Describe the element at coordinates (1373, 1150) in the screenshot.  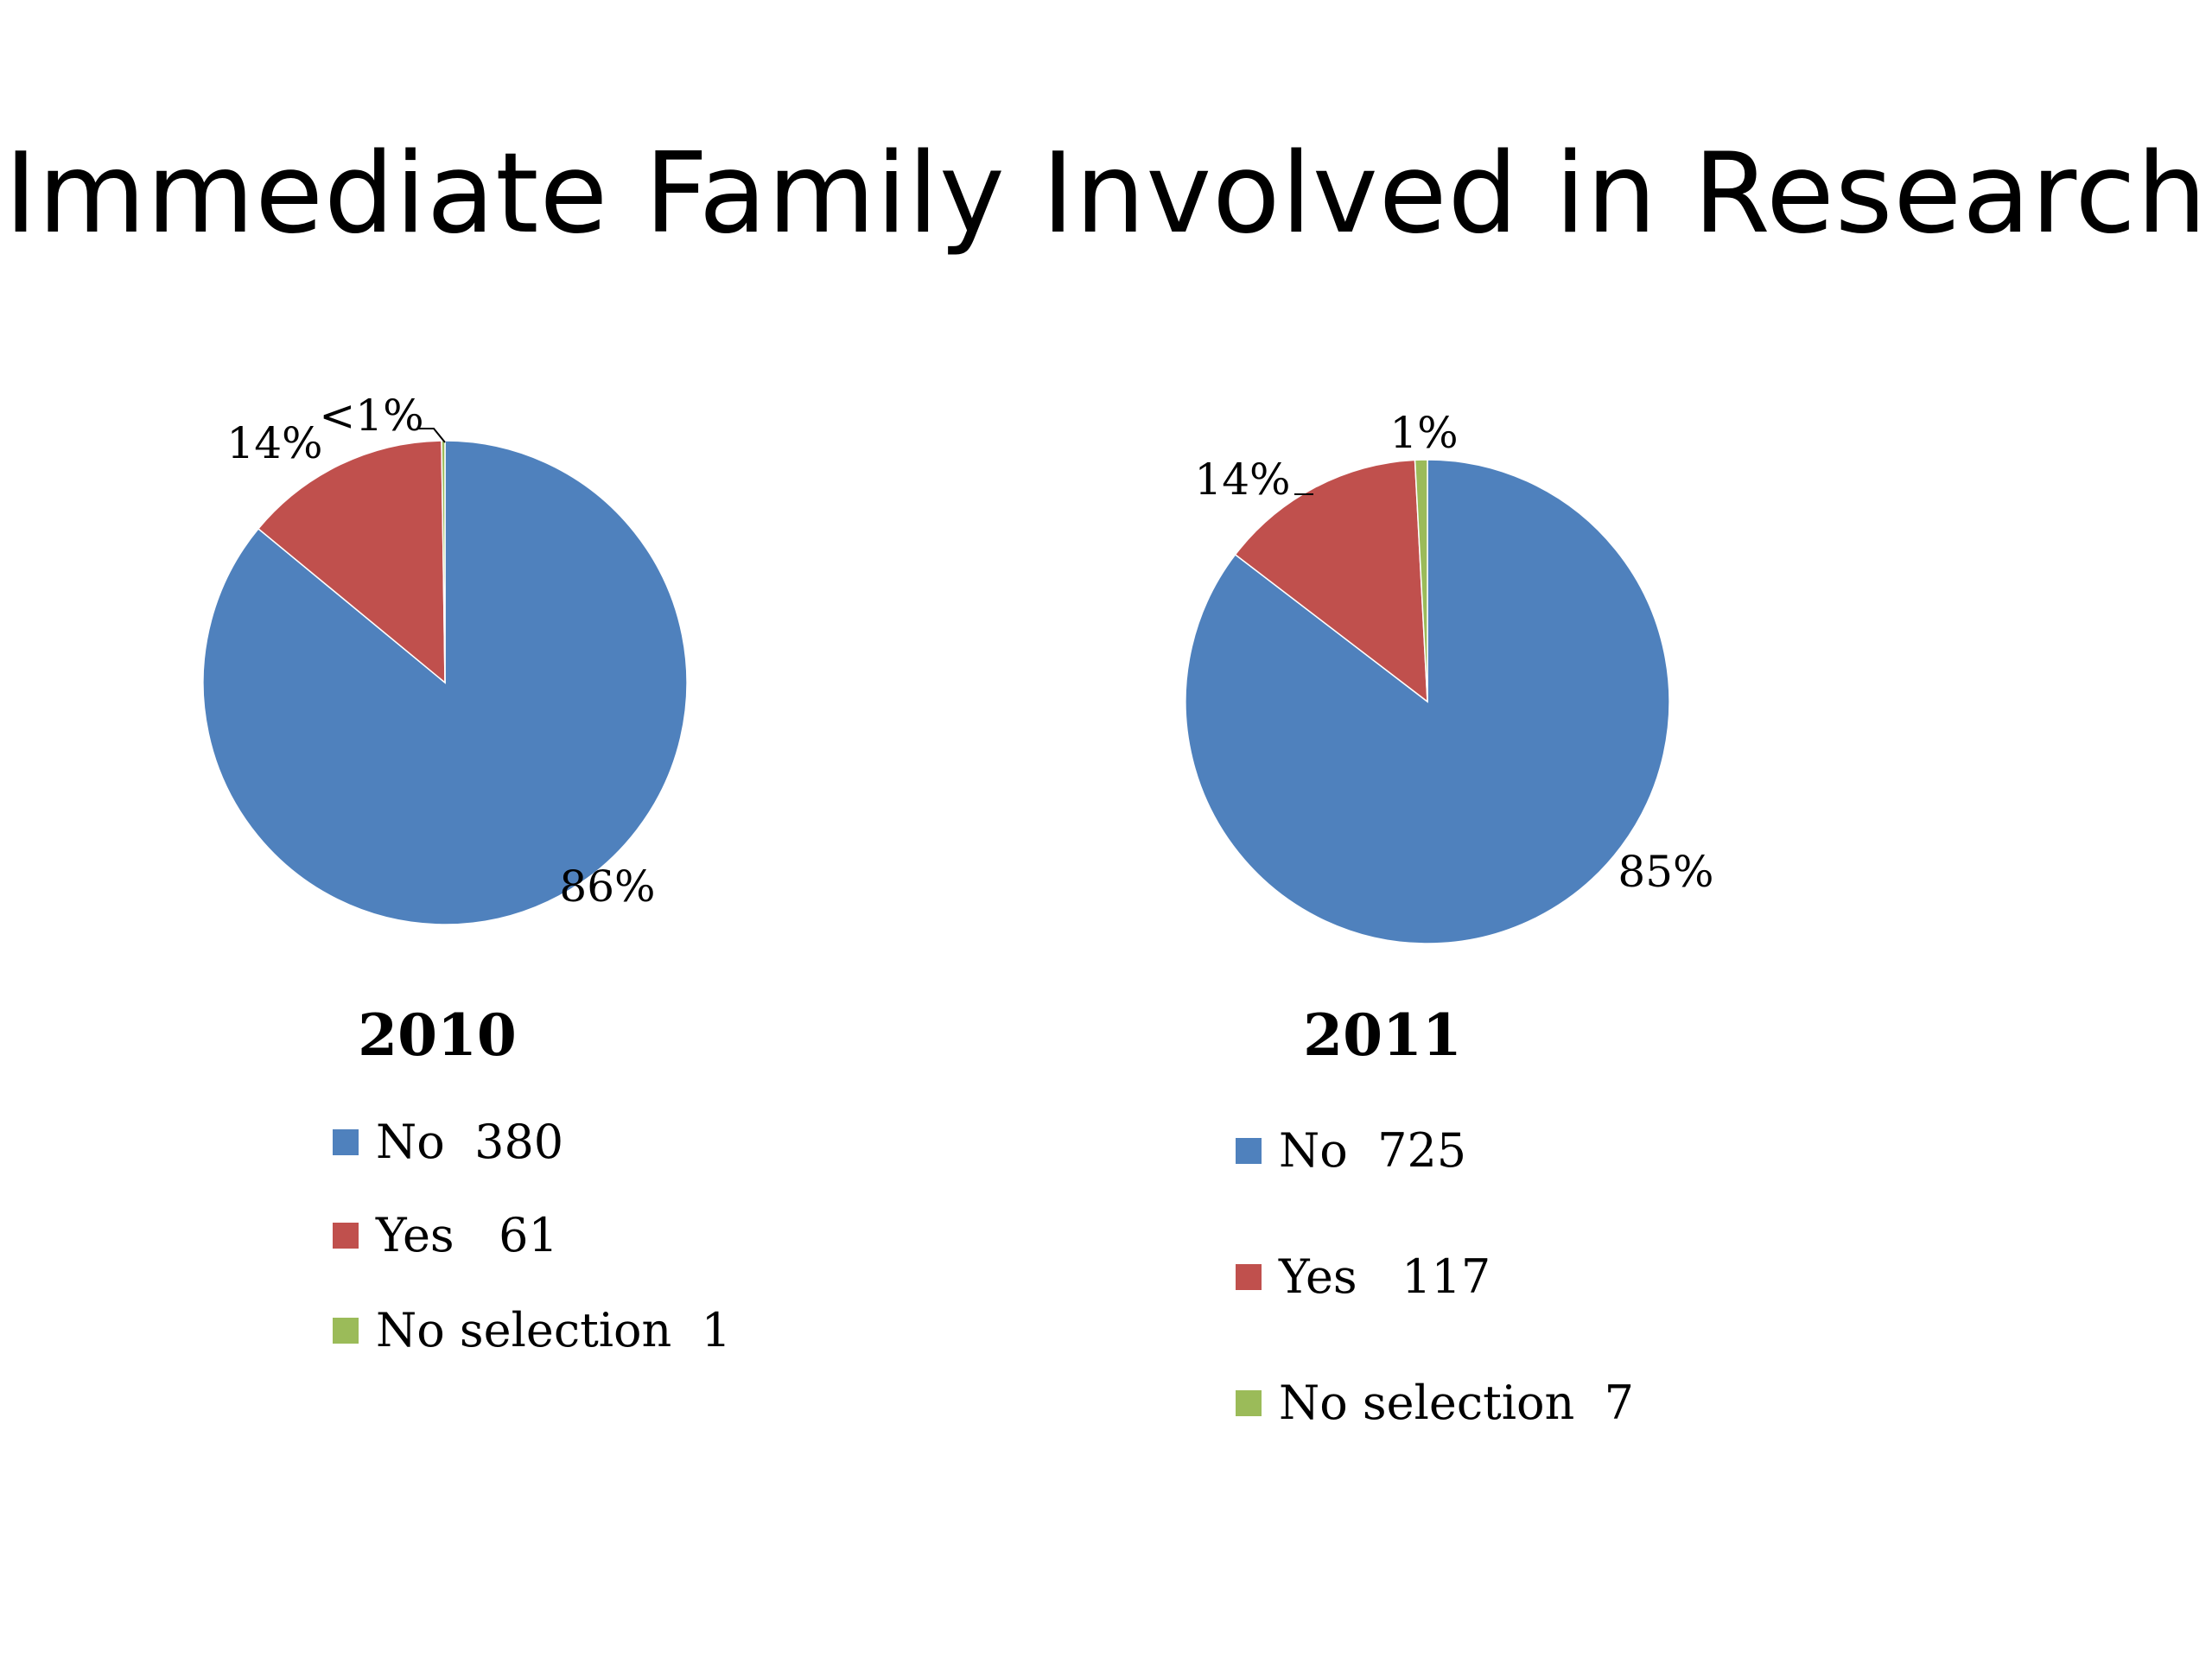
I see `legend-label: No 725` at that location.